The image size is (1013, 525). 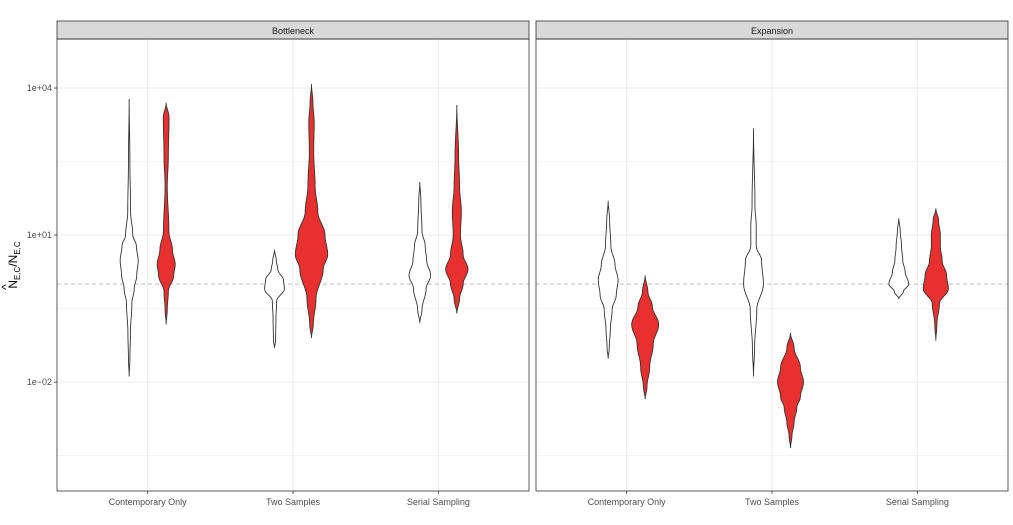 I want to click on y-tick-label: 1e+04, so click(x=39, y=88).